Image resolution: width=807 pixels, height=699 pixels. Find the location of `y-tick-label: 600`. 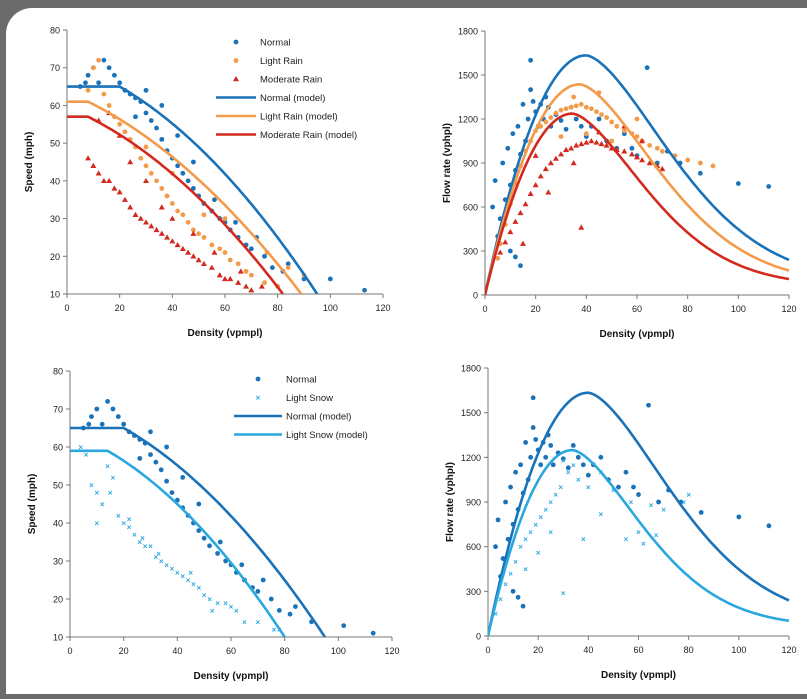

y-tick-label: 600 is located at coordinates (470, 208).